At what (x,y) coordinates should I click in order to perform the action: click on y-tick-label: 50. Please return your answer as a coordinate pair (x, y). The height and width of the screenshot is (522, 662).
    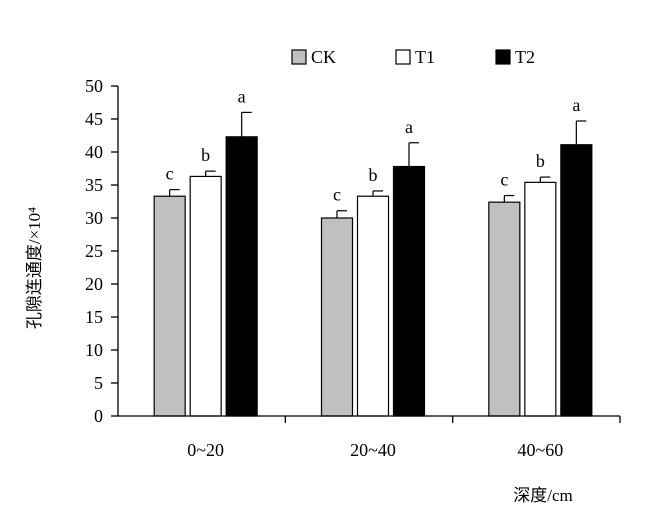
    Looking at the image, I should click on (94, 86).